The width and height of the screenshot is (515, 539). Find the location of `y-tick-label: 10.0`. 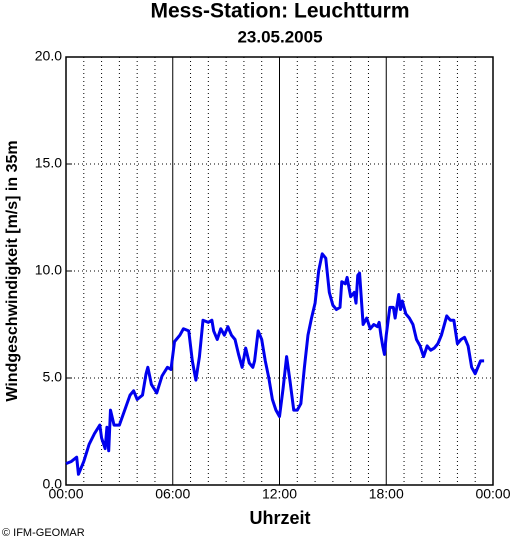

y-tick-label: 10.0 is located at coordinates (48, 270).